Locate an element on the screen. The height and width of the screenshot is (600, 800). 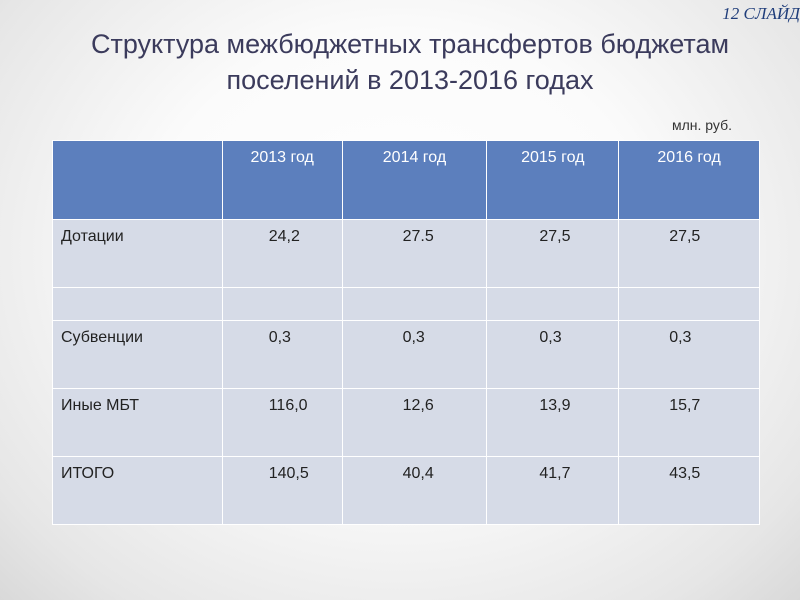
unit-label: млн. руб. is located at coordinates (702, 125).